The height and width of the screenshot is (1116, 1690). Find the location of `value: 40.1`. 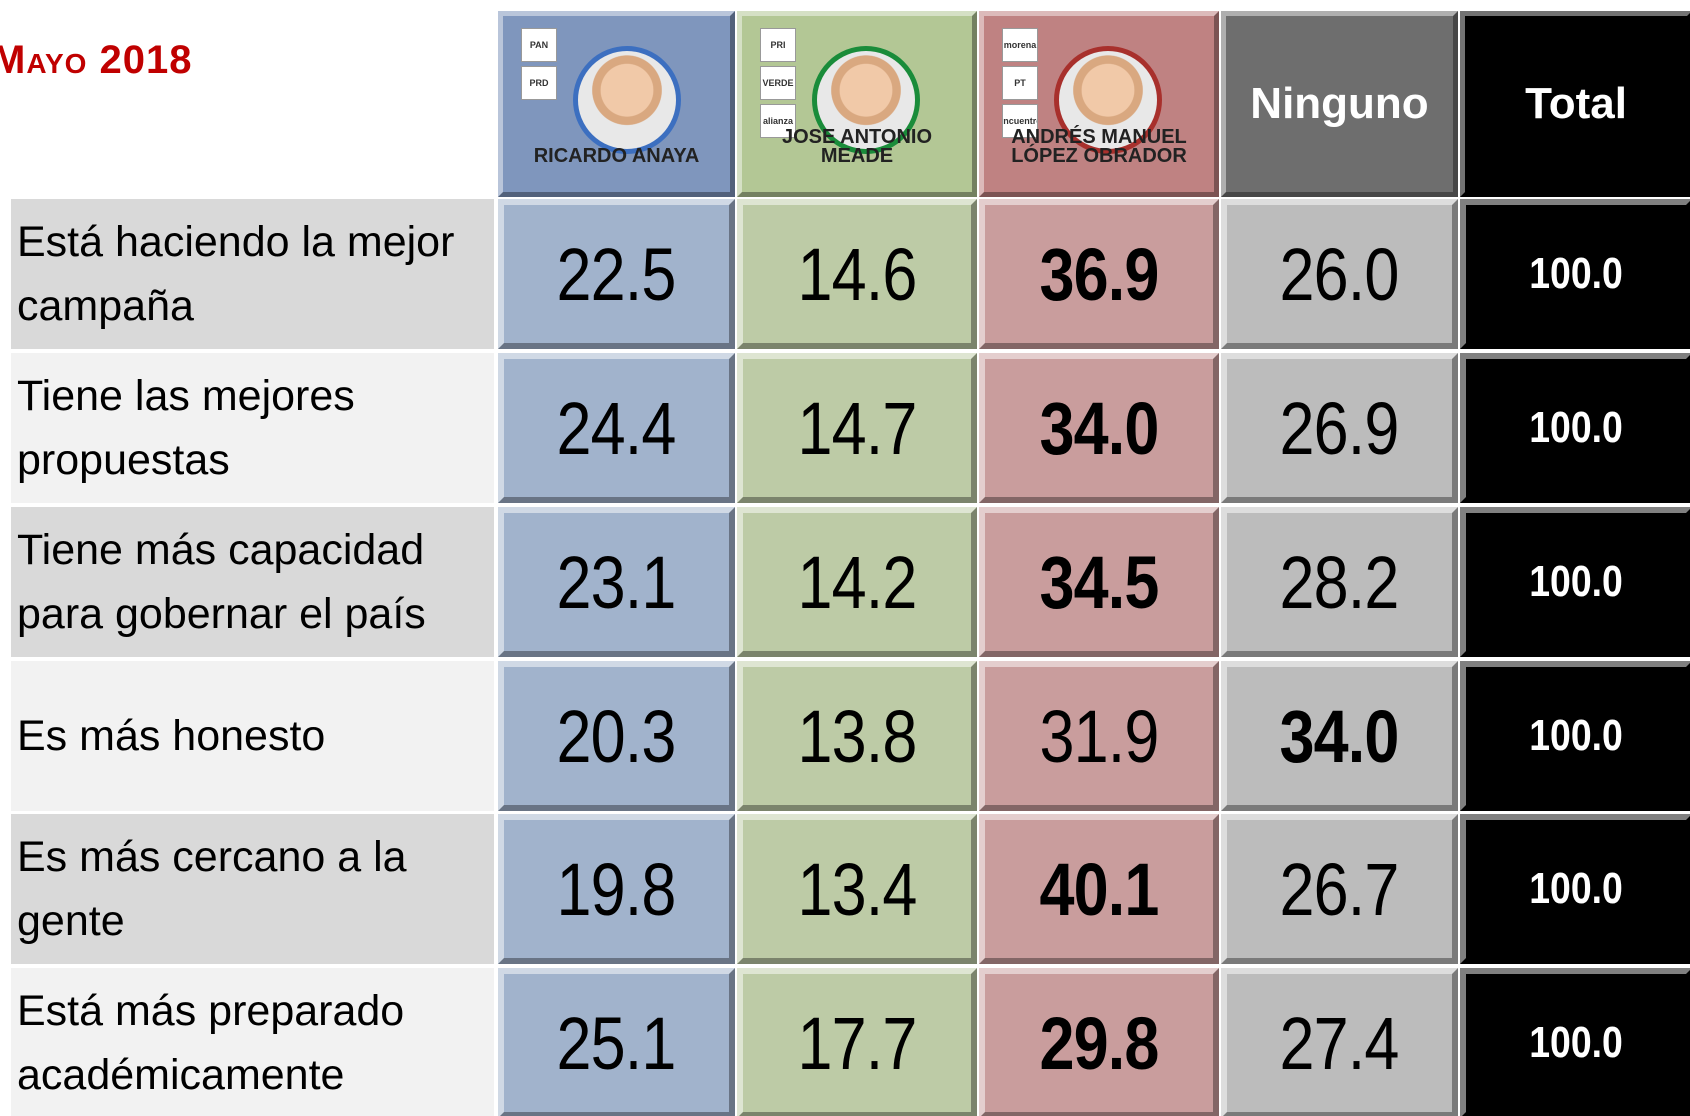

value: 40.1 is located at coordinates (1099, 889).